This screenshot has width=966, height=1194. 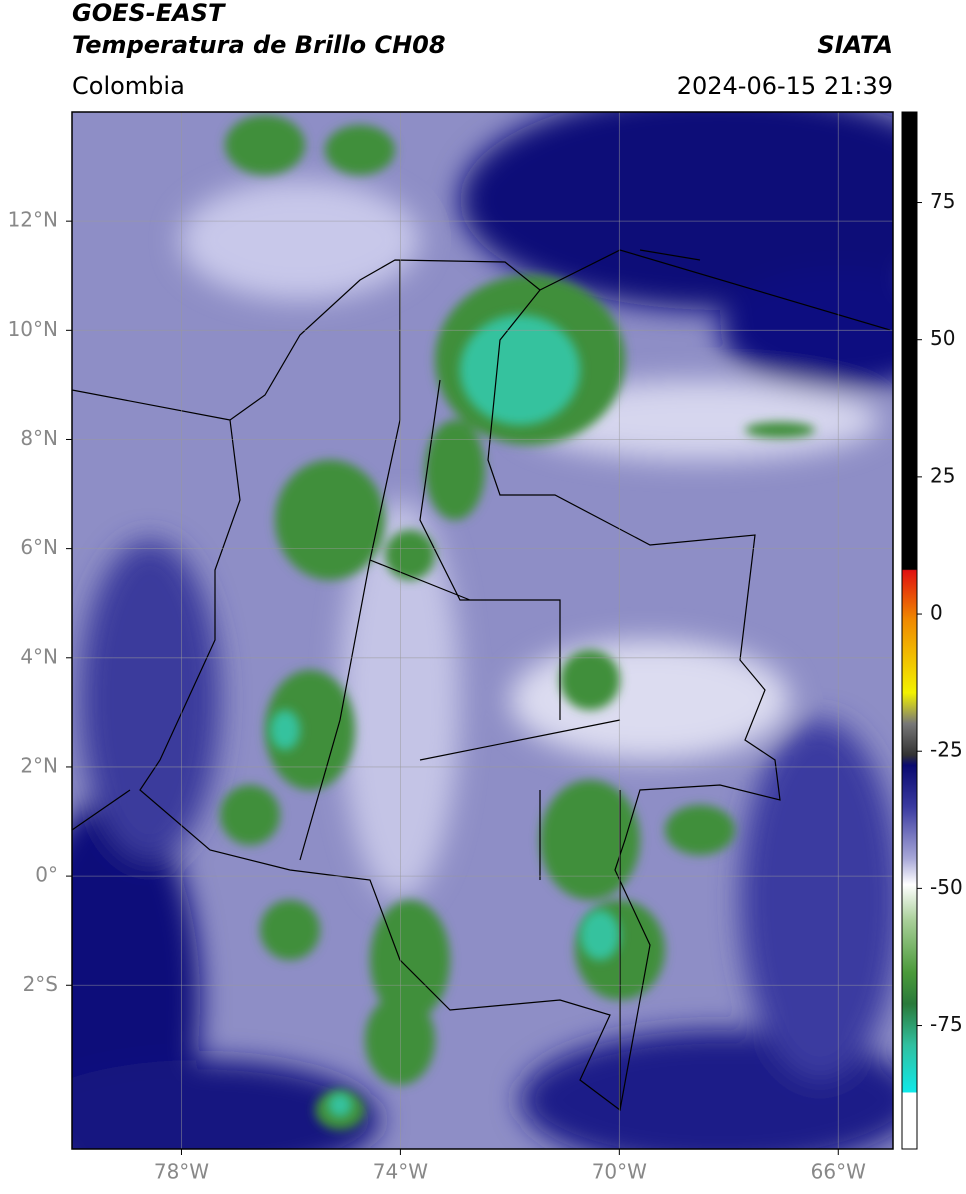 What do you see at coordinates (942, 201) in the screenshot?
I see `colorbar-tick-label: 75` at bounding box center [942, 201].